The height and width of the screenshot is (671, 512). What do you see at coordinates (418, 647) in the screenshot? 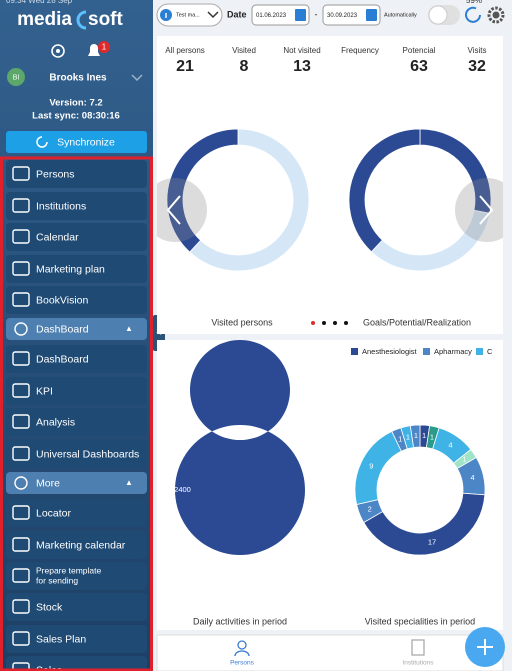
I see `institutions-tab-icon` at bounding box center [418, 647].